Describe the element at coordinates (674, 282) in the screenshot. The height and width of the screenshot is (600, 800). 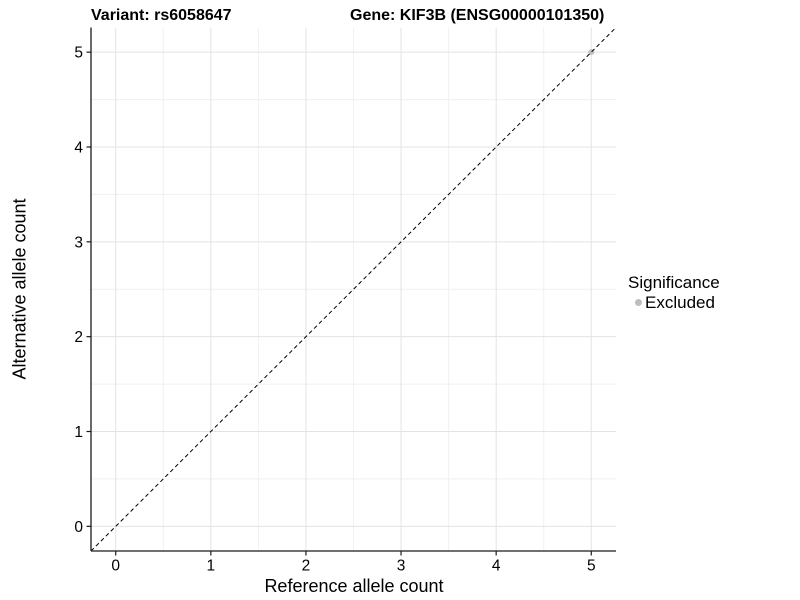
I see `legend-title: Significance` at that location.